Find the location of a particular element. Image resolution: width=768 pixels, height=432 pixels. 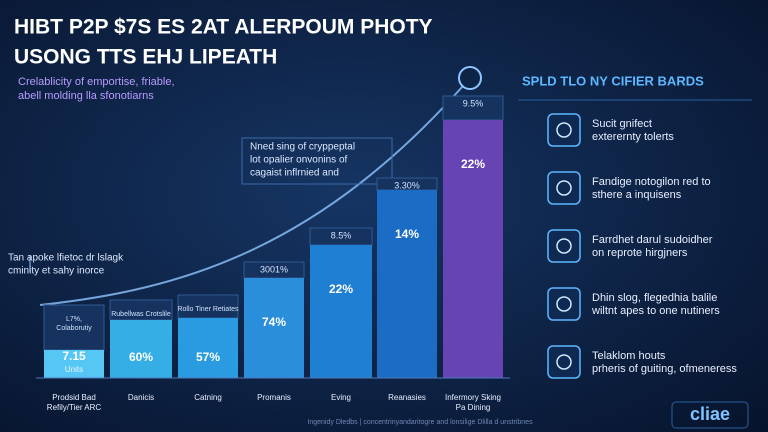

panel-item-text: on reprote hirgjners is located at coordinates (640, 253).